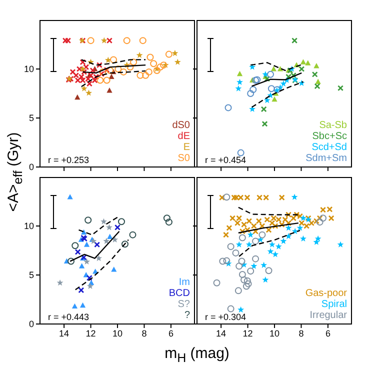 Image resolution: width=374 pixels, height=374 pixels. I want to click on annotation: r = +0.443, so click(69, 317).